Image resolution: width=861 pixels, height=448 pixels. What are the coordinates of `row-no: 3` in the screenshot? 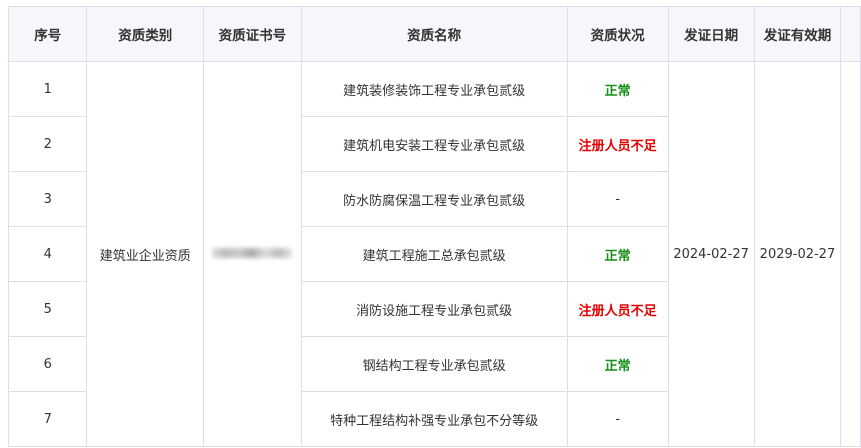 It's located at (47, 199).